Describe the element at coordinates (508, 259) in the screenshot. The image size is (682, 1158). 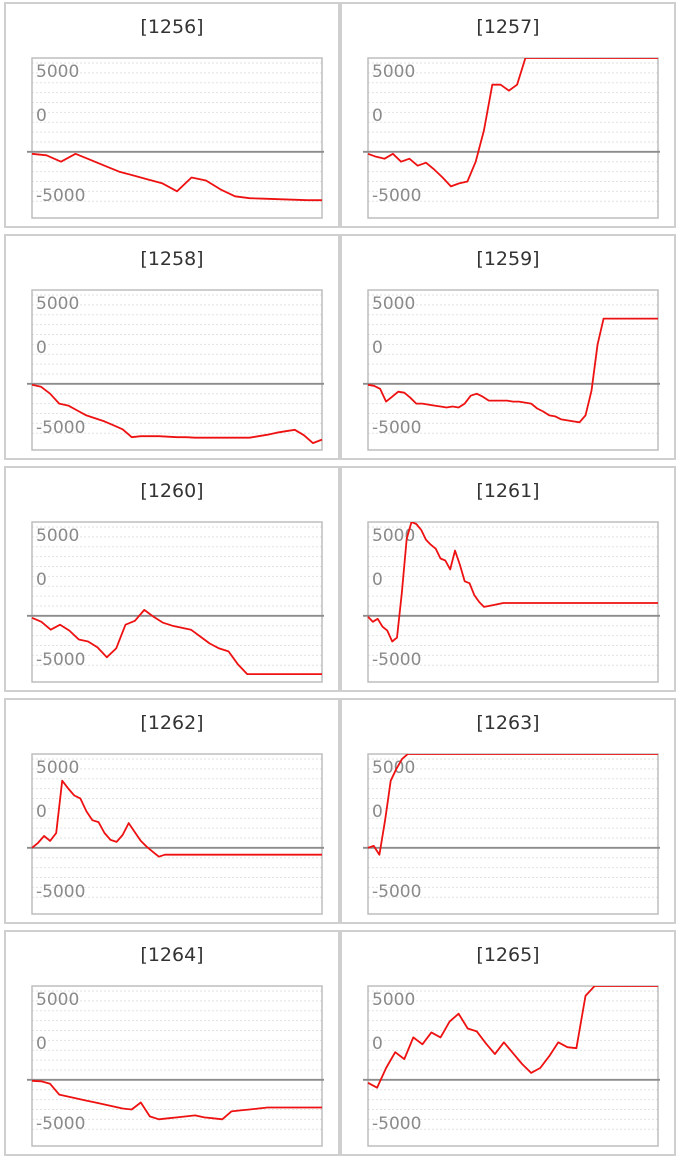
I see `chart-title: [1259]` at that location.